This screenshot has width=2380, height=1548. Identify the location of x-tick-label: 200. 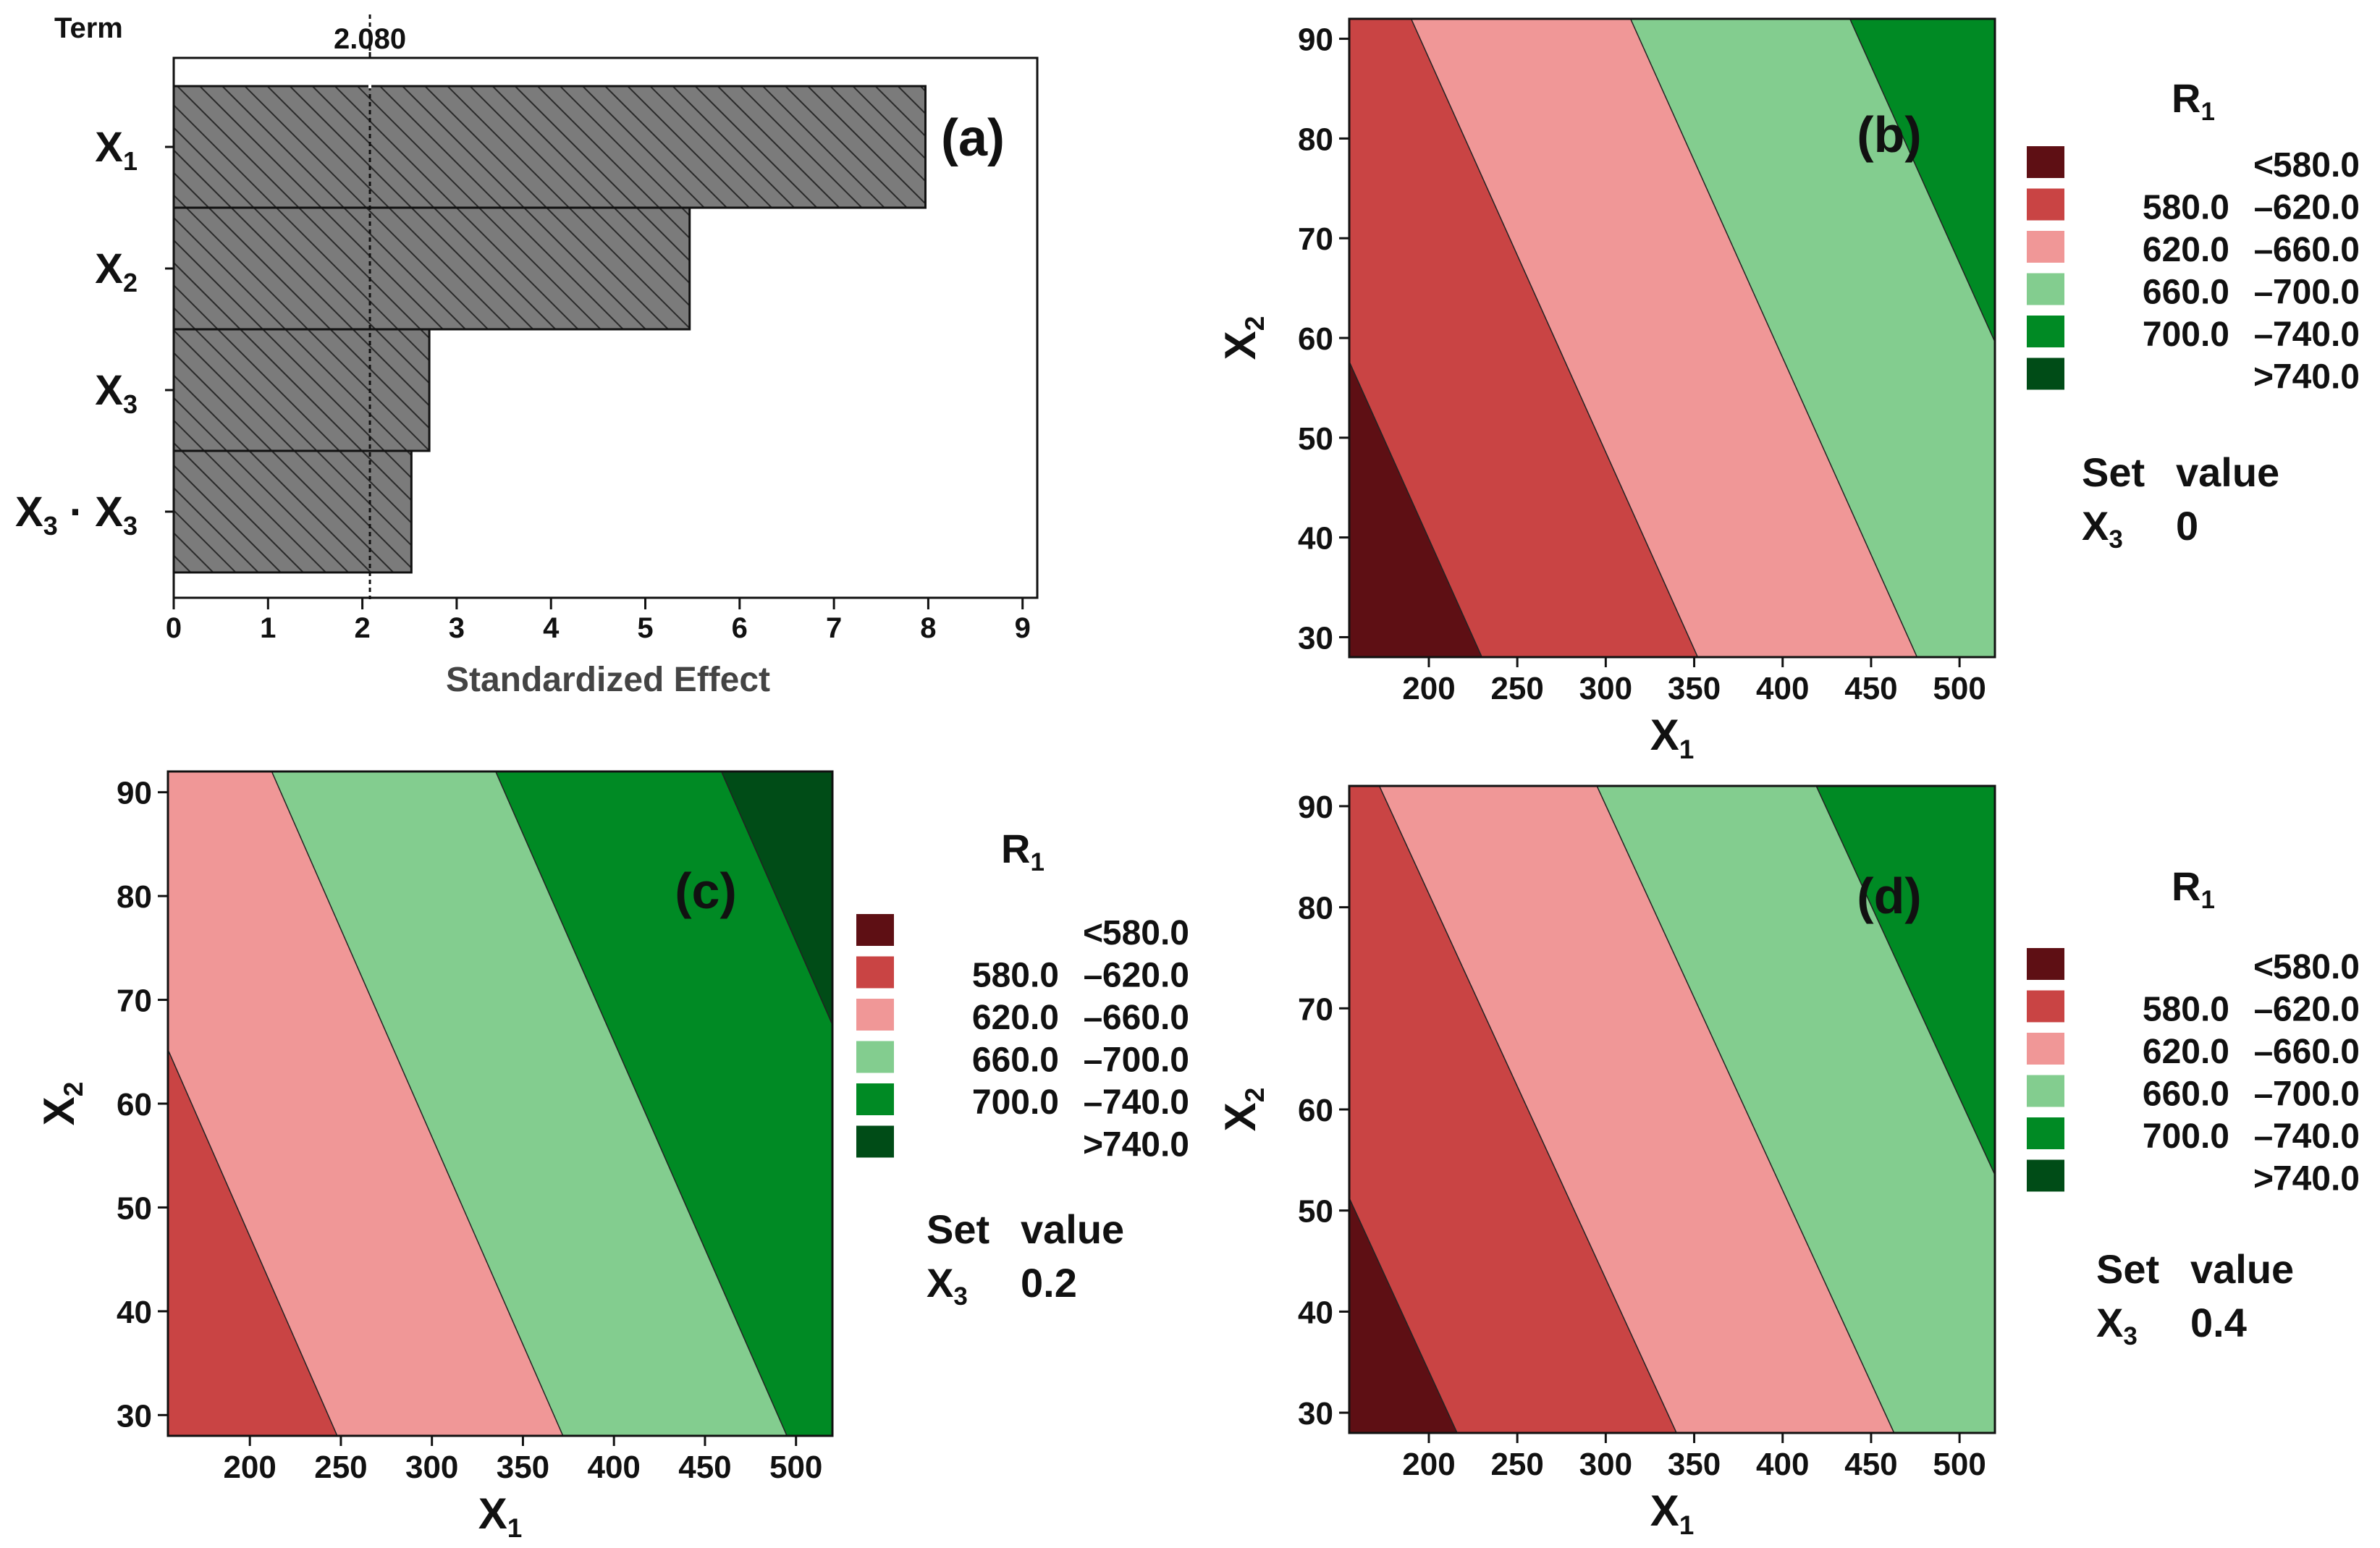
(1428, 1464).